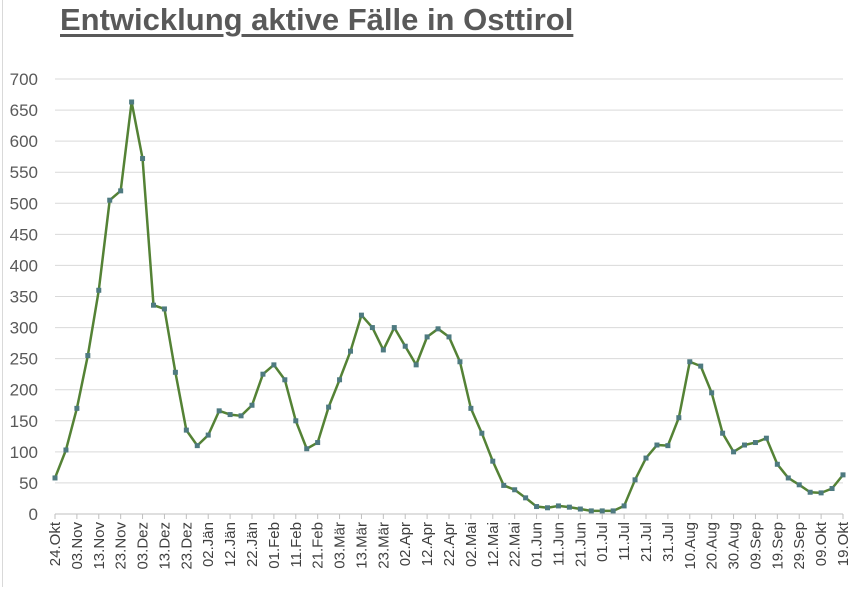 Image resolution: width=856 pixels, height=589 pixels. I want to click on x-tick-label: 11.Jun, so click(558, 544).